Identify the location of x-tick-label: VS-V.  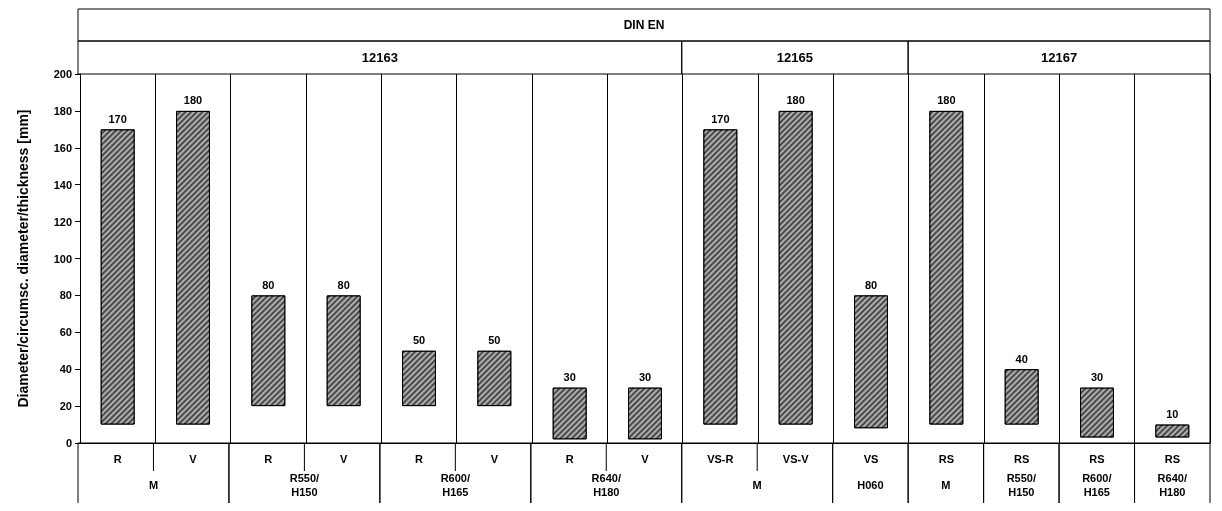
(796, 458).